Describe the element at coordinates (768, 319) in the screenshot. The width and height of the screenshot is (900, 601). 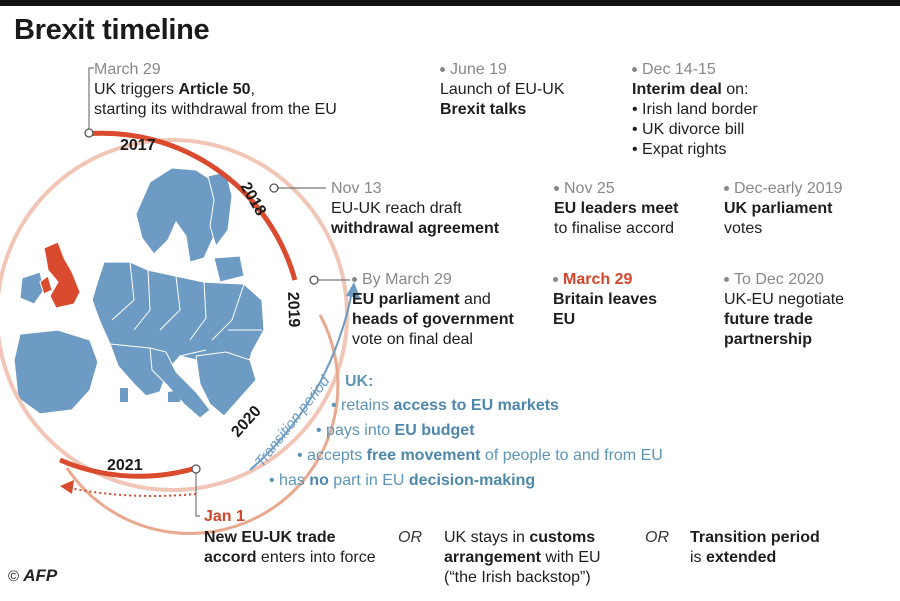
I see `event-text-bold: future trade` at that location.